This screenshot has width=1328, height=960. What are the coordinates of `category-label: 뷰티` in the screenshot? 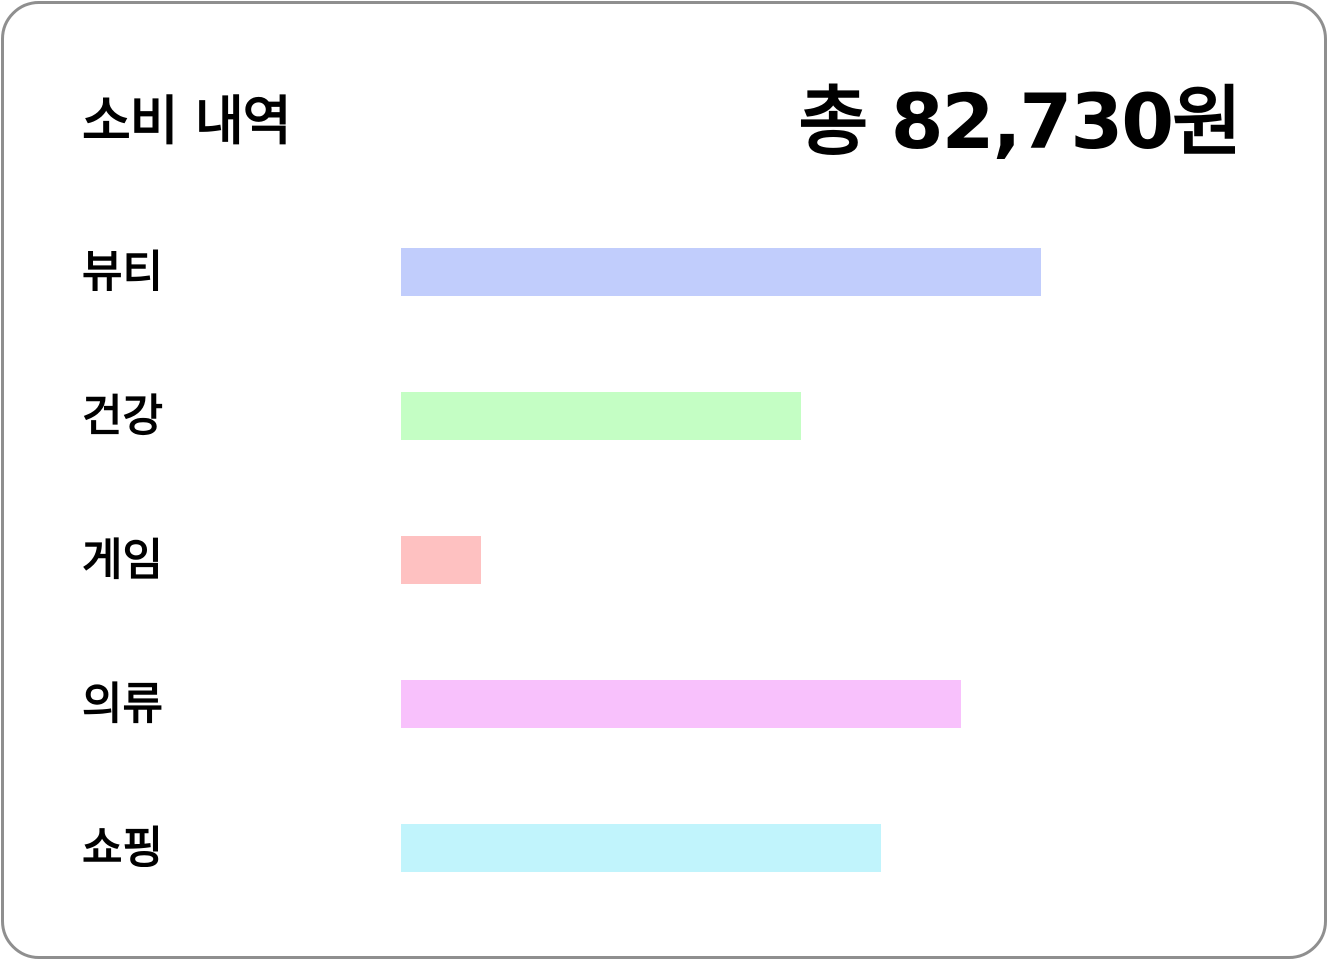 It's located at (122, 272).